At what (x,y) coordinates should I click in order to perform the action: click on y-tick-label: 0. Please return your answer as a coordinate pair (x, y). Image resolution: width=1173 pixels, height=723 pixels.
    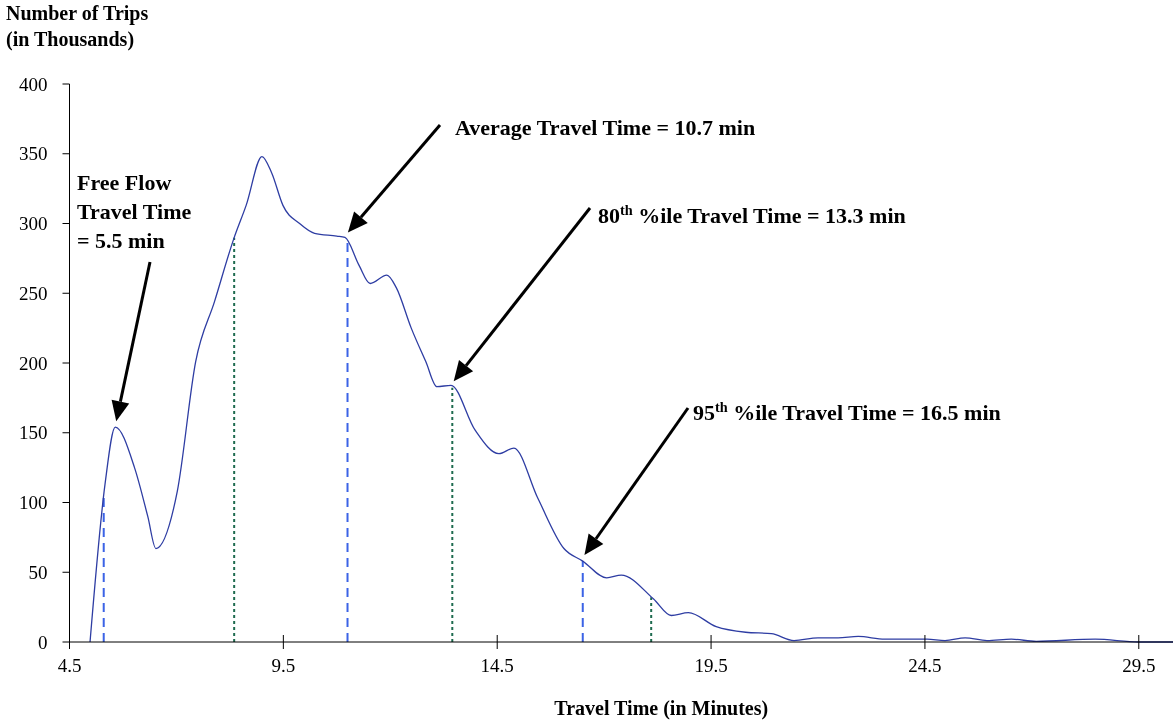
    Looking at the image, I should click on (43, 642).